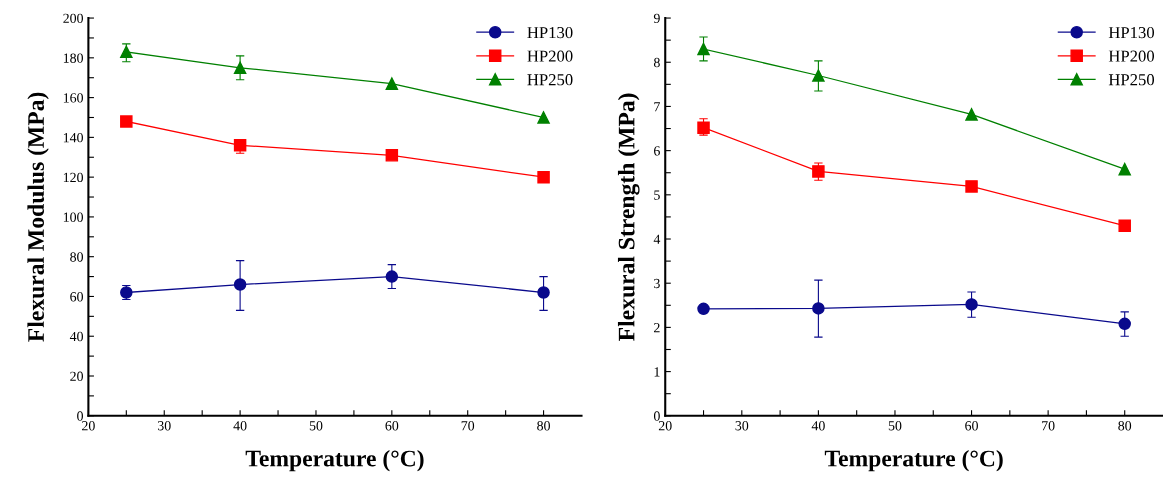 The width and height of the screenshot is (1163, 488). I want to click on y-tick-label: 5, so click(657, 195).